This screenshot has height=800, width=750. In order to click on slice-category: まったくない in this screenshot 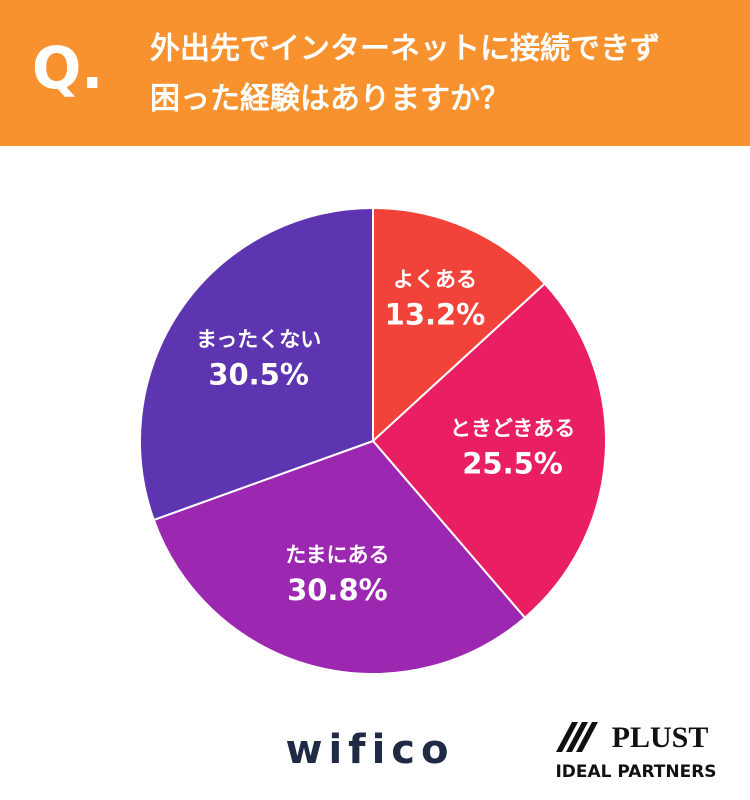, I will do `click(258, 340)`.